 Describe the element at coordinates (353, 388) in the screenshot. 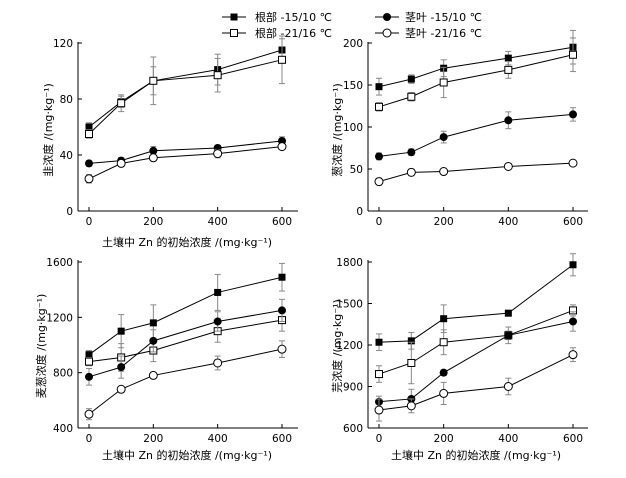

I see `y-tick-label: 900` at that location.